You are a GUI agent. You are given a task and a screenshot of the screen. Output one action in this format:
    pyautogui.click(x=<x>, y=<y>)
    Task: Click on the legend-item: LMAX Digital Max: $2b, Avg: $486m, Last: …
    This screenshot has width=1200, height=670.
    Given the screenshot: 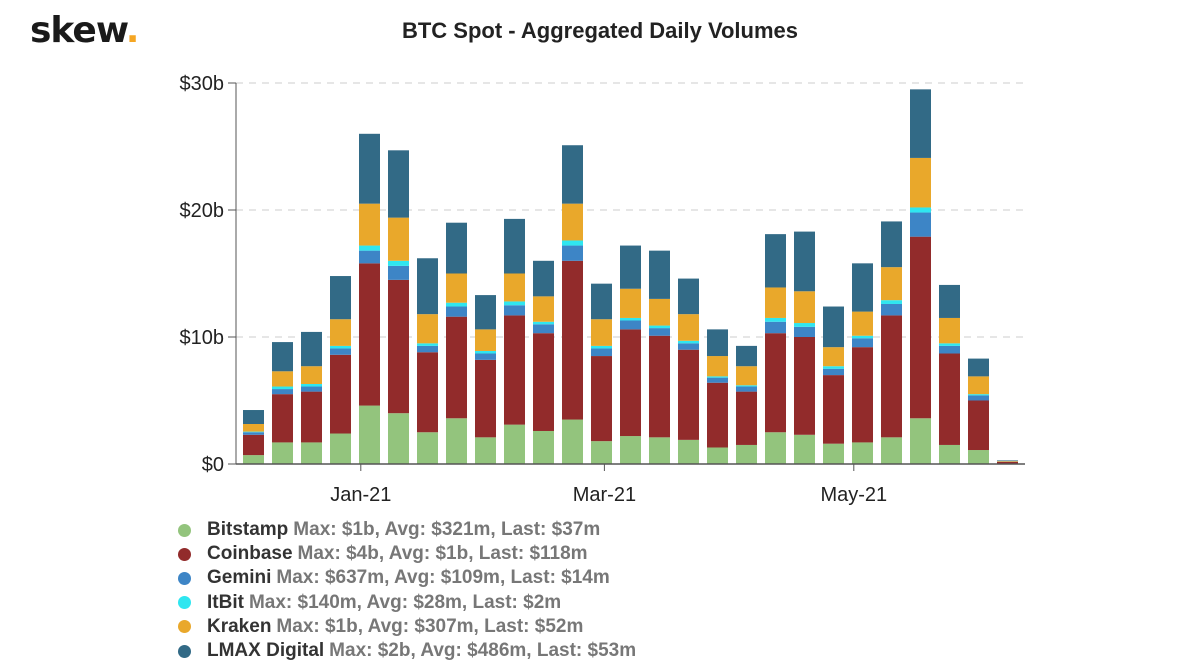 What is the action you would take?
    pyautogui.click(x=407, y=651)
    